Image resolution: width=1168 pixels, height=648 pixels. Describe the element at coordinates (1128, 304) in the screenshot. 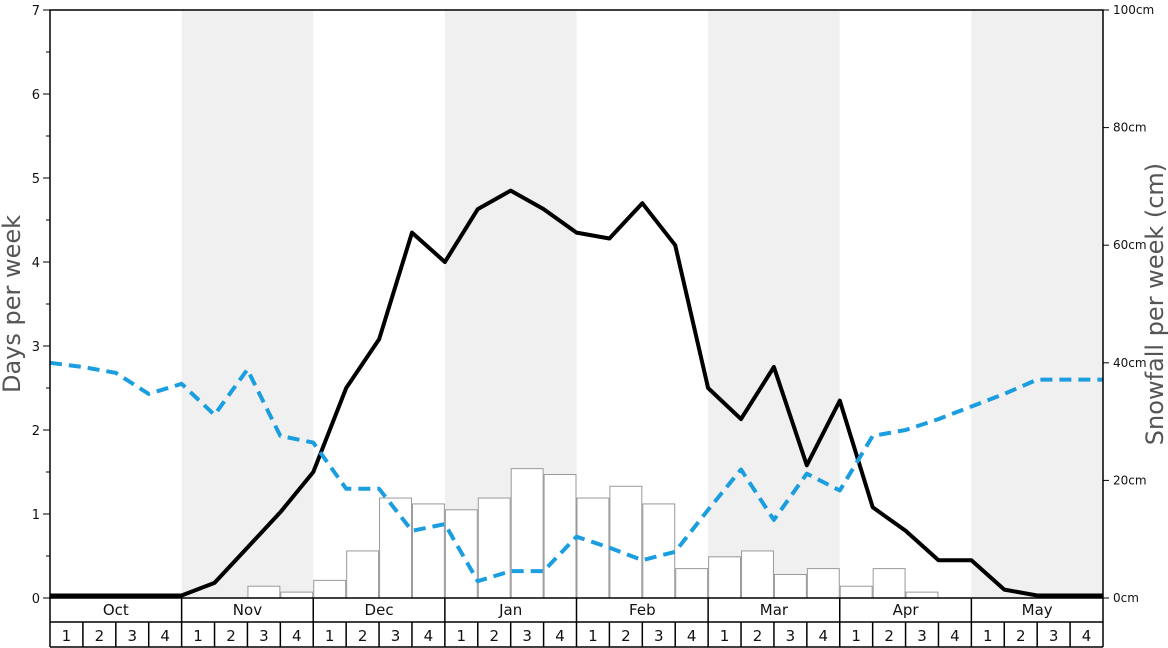

I see `right-axis: 0cm 20cm 40cm 60cm 80cm 100cm` at that location.